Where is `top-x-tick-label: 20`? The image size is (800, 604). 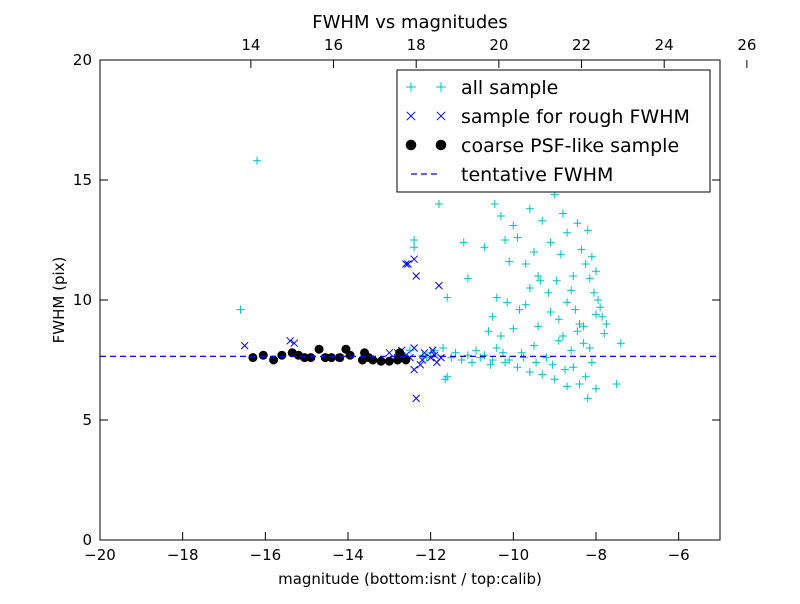 top-x-tick-label: 20 is located at coordinates (498, 45).